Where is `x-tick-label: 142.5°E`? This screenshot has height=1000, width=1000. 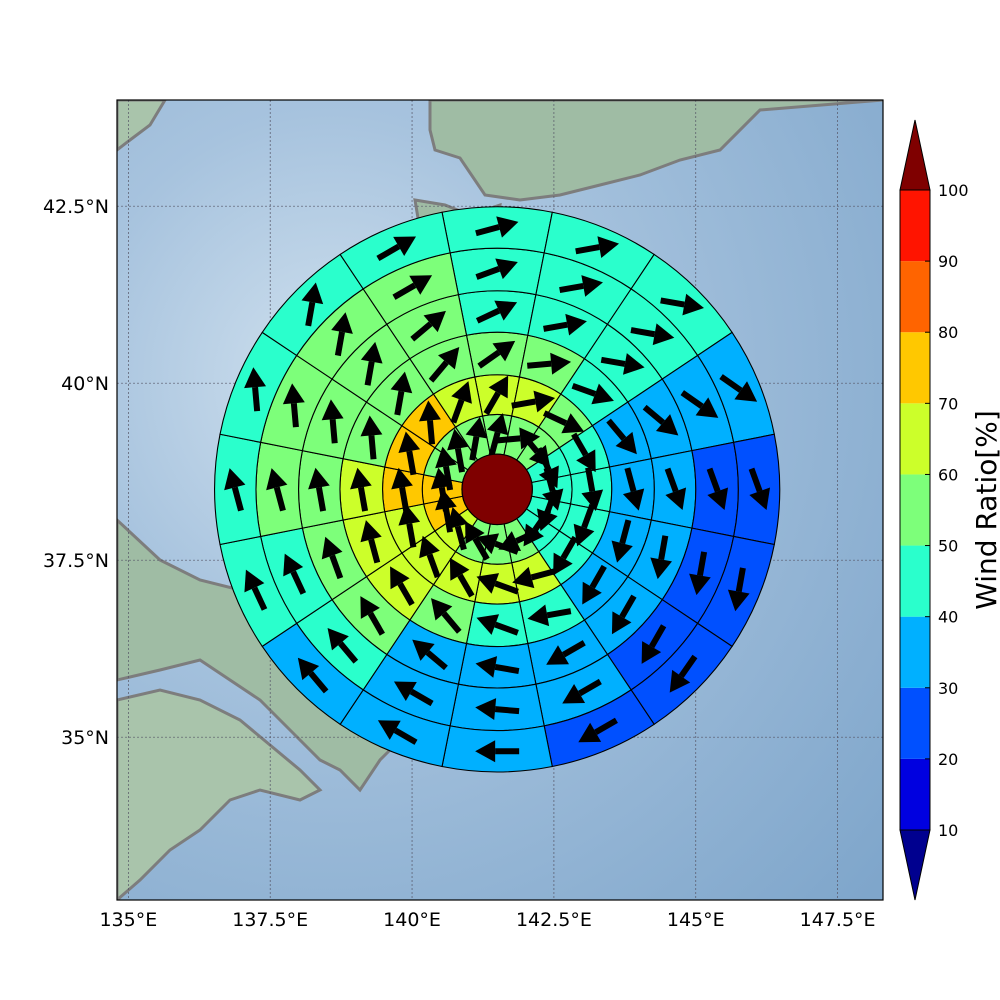
x-tick-label: 142.5°E is located at coordinates (554, 920).